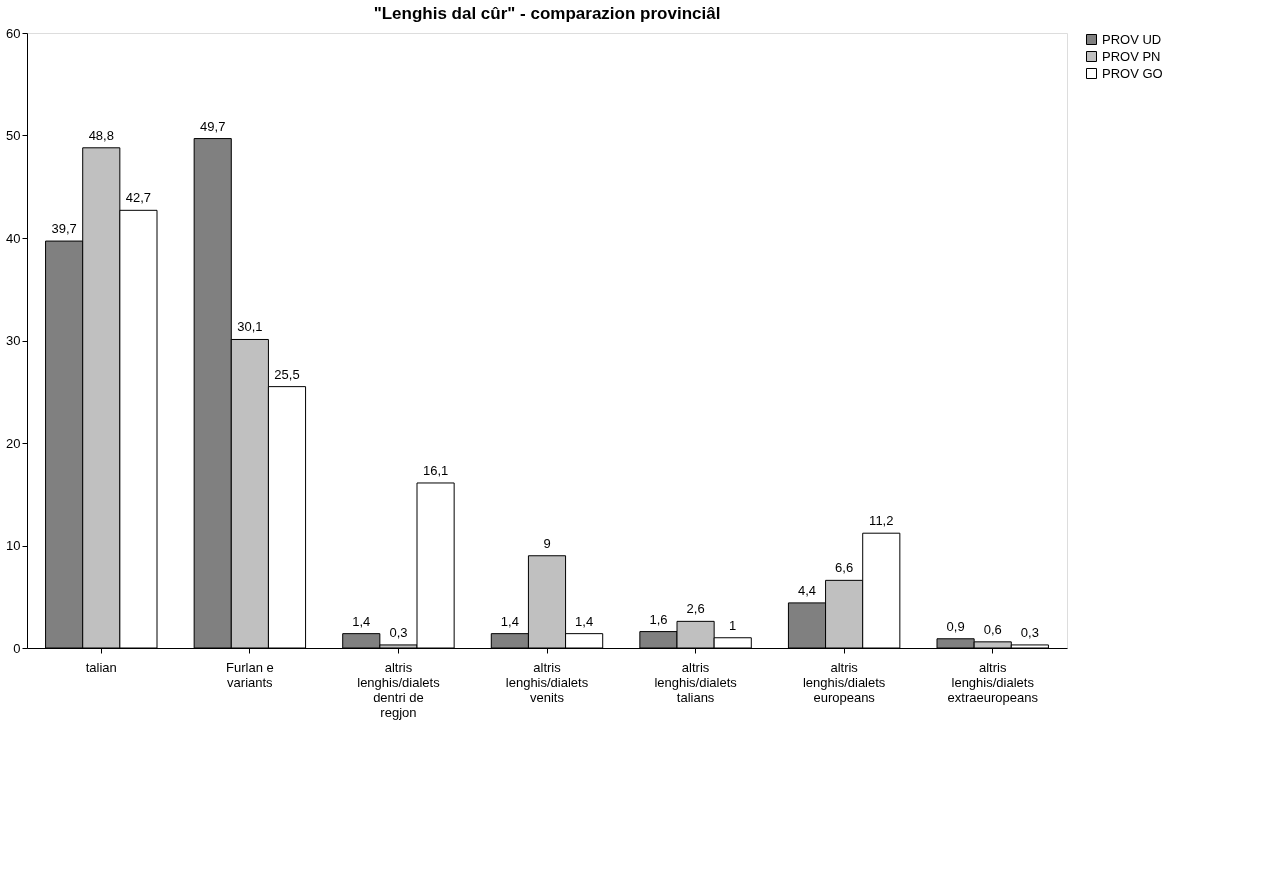 The height and width of the screenshot is (870, 1271). I want to click on data-label: 0,9, so click(955, 626).